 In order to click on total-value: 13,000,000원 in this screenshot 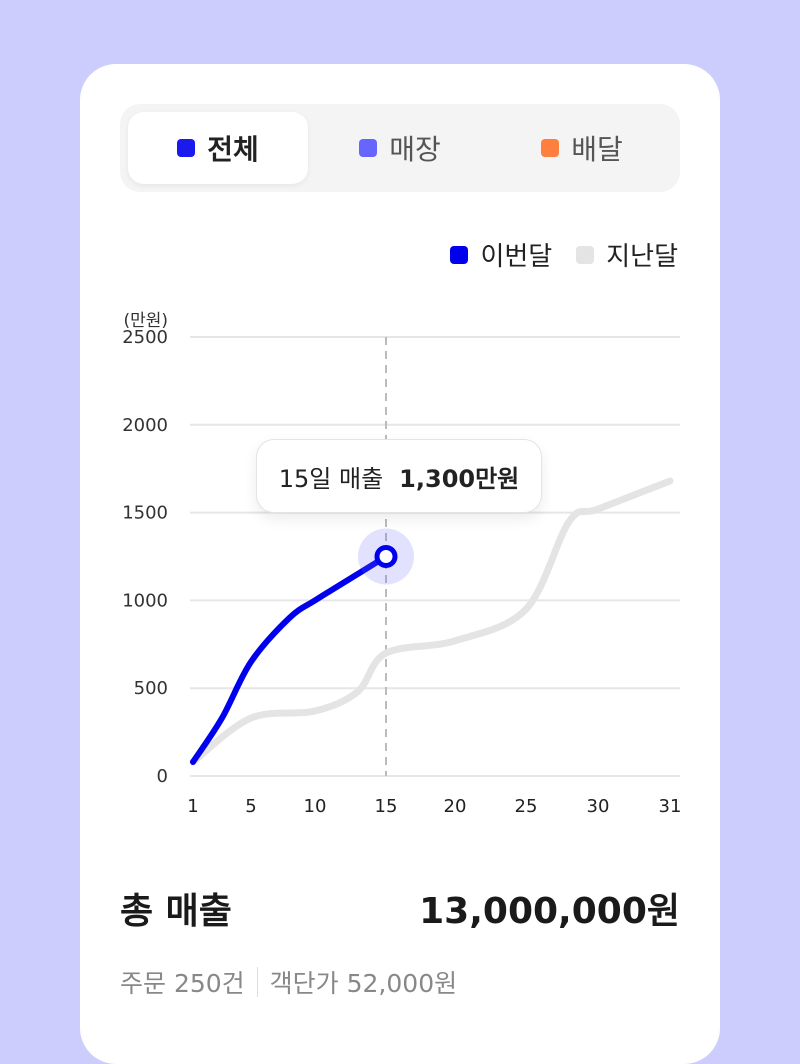, I will do `click(549, 911)`.